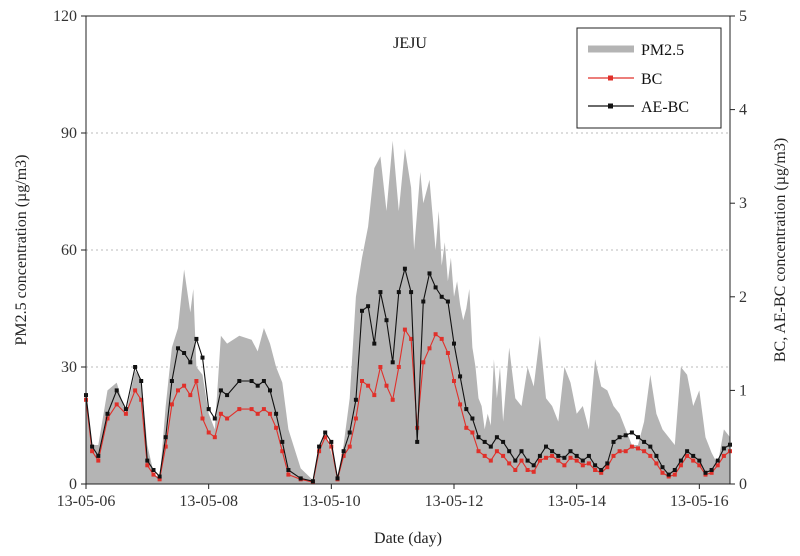  I want to click on y-right-axis-title: BC, AE-BC concentration (µg/m3), so click(780, 250).